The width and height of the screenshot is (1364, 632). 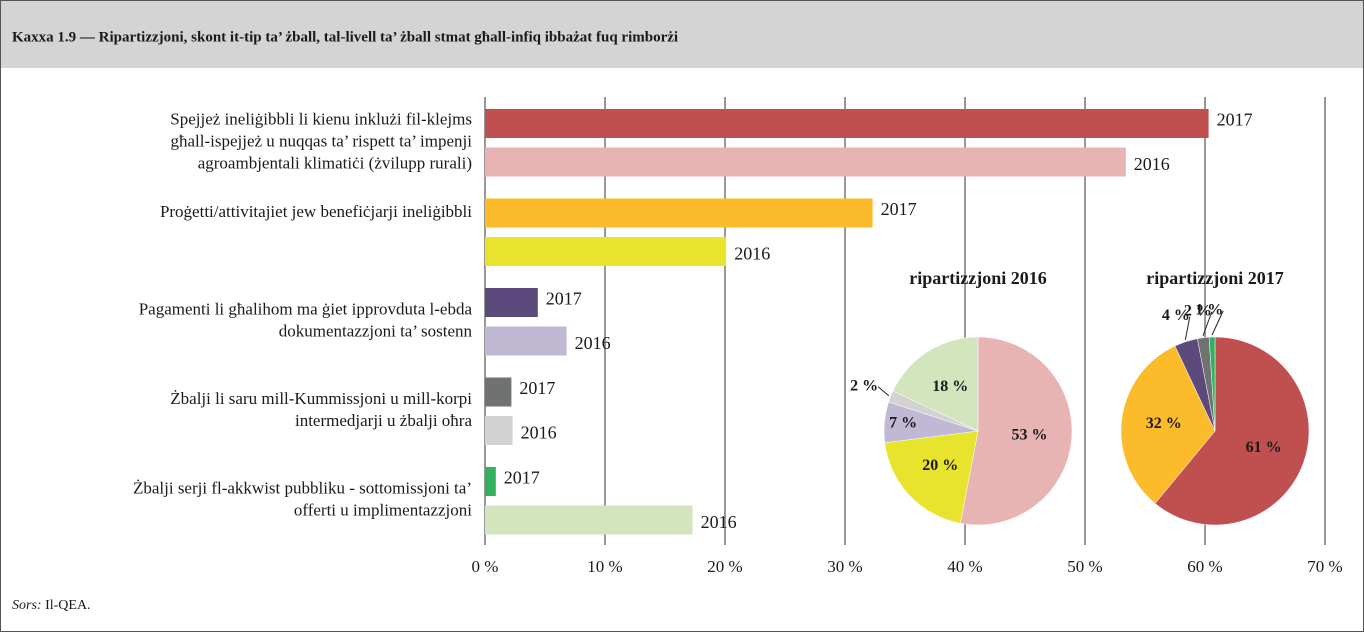 What do you see at coordinates (1204, 566) in the screenshot?
I see `x-tick-label: 60 %` at bounding box center [1204, 566].